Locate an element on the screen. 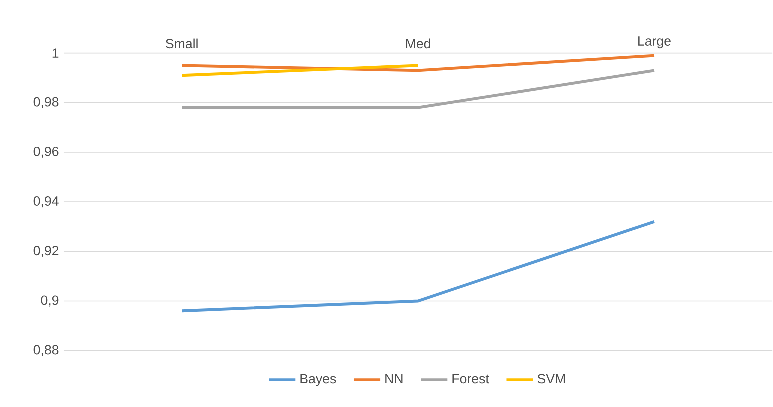  y-tick-label: 0,98 is located at coordinates (46, 103).